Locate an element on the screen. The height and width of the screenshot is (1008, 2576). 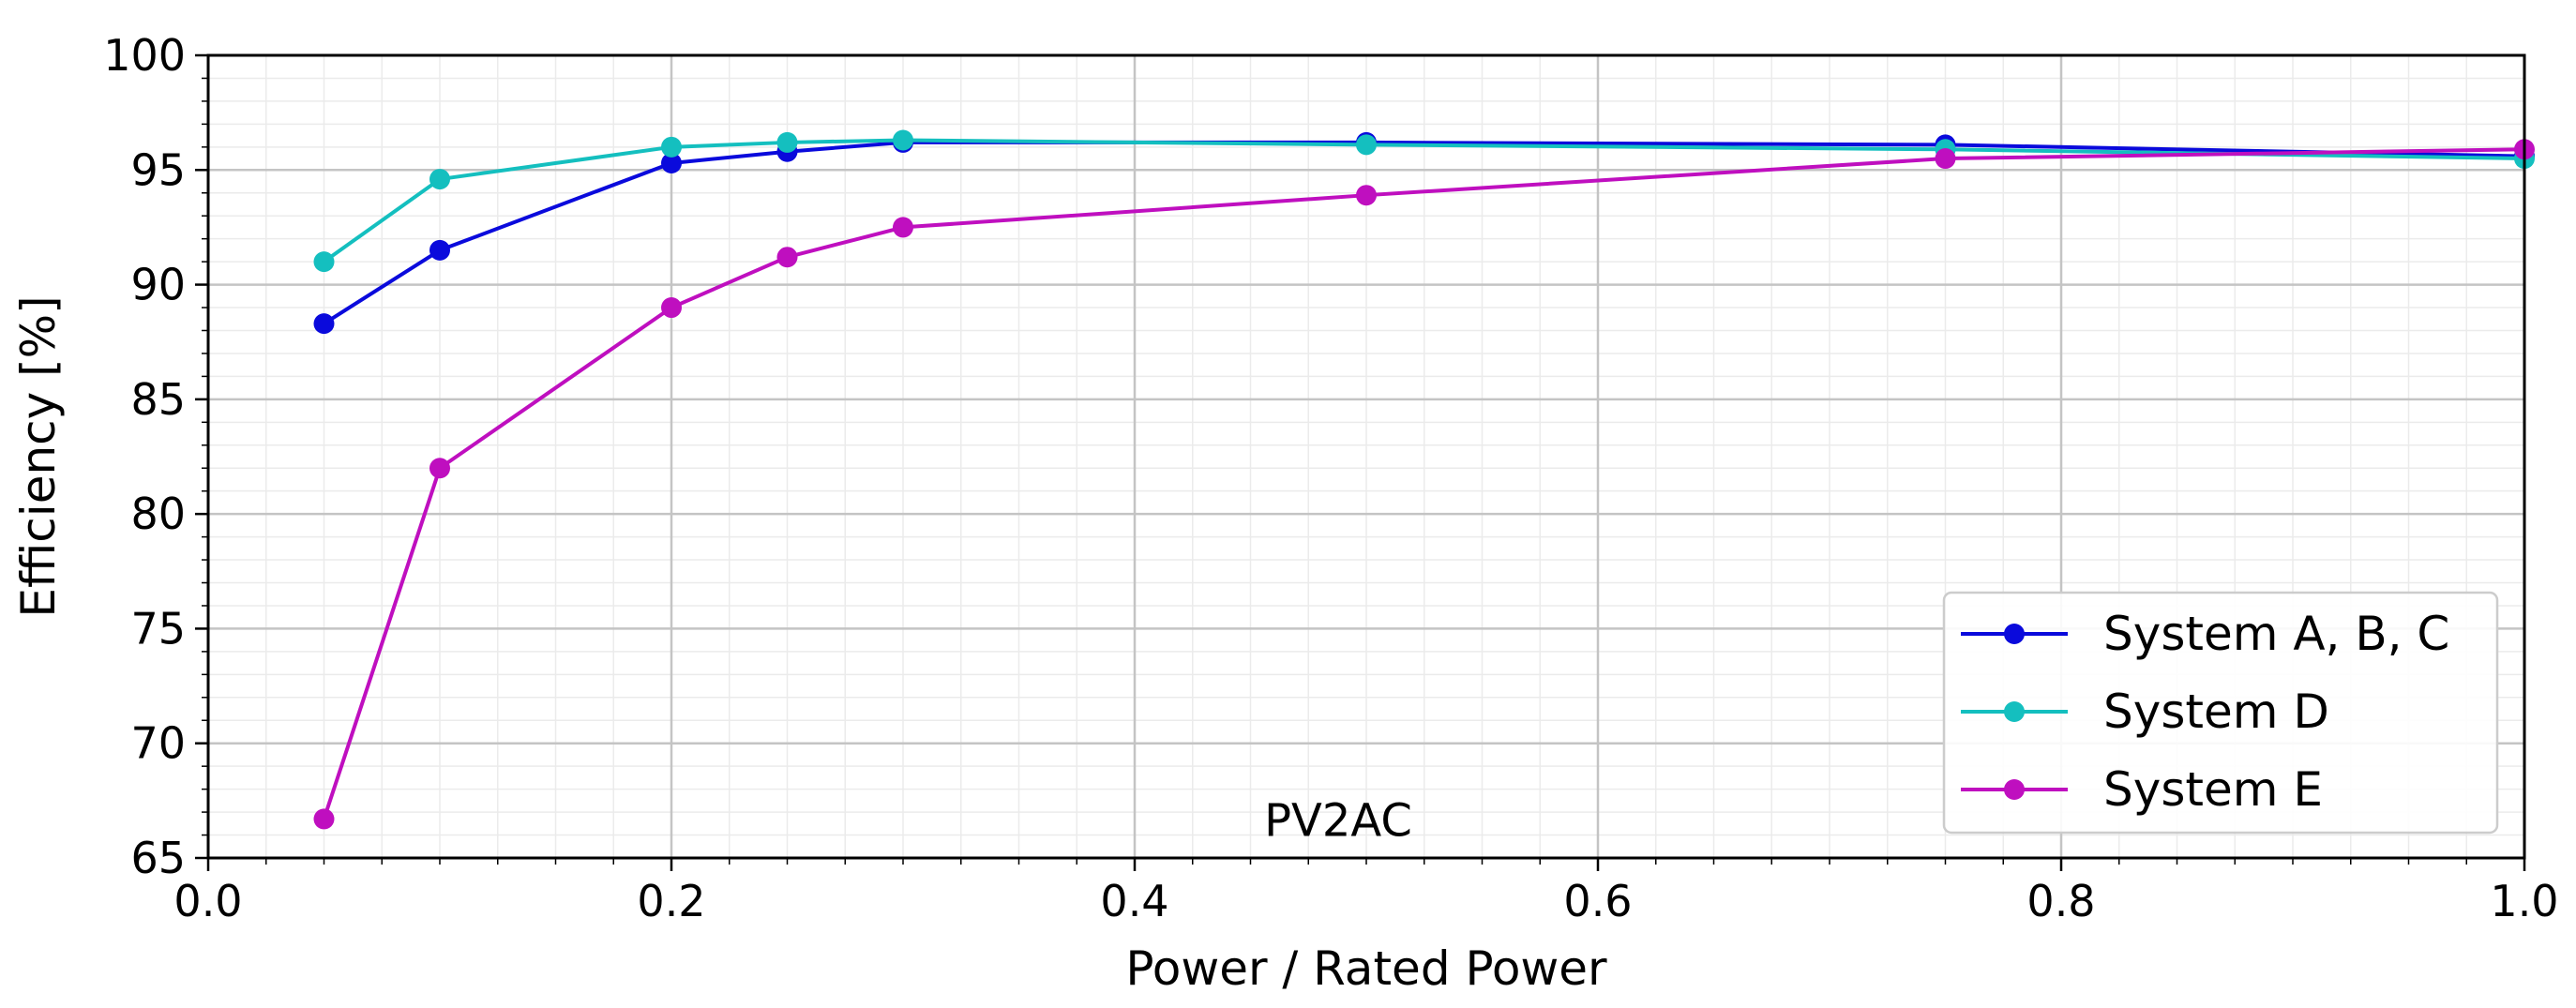
x-tick-label: 1.0 is located at coordinates (2524, 901).